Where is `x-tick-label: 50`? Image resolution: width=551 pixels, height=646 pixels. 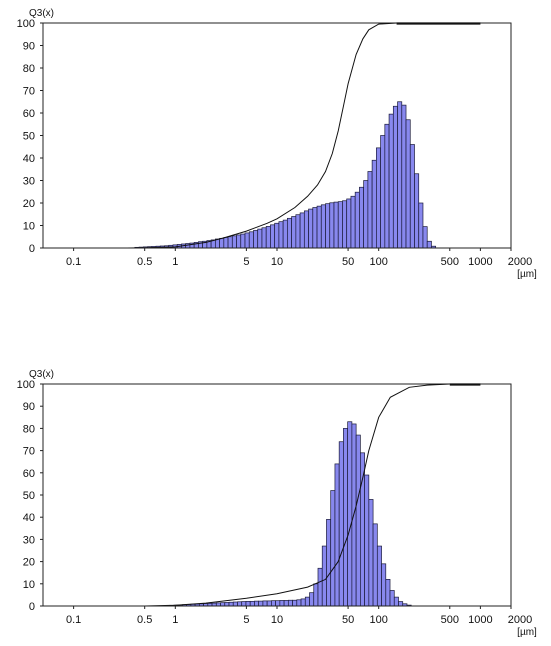
x-tick-label: 50 is located at coordinates (348, 620).